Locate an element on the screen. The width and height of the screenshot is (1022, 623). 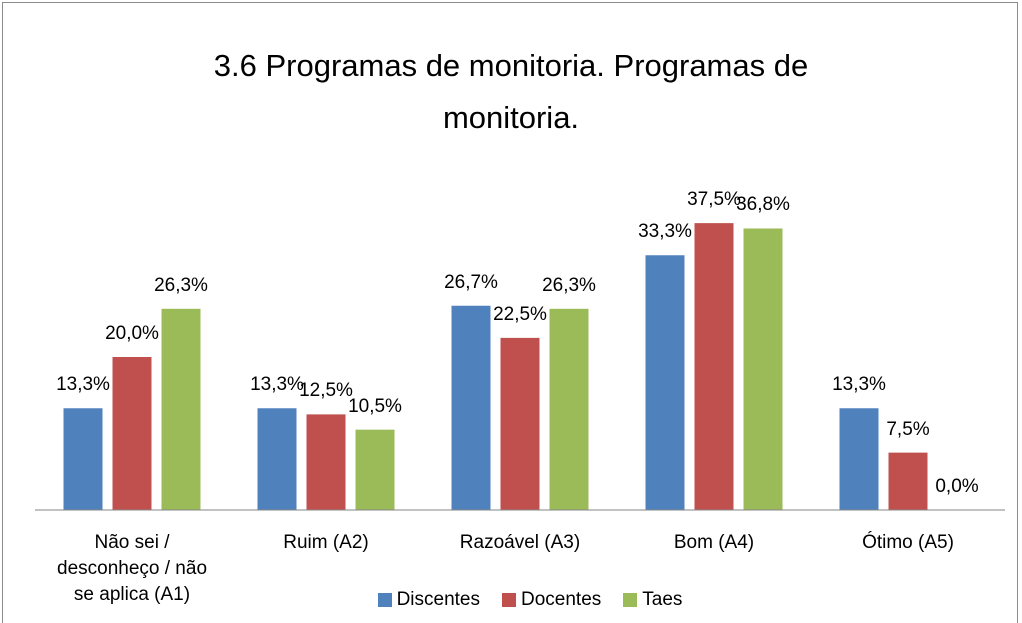
x-tick-label: Razoável (A3) is located at coordinates (520, 542).